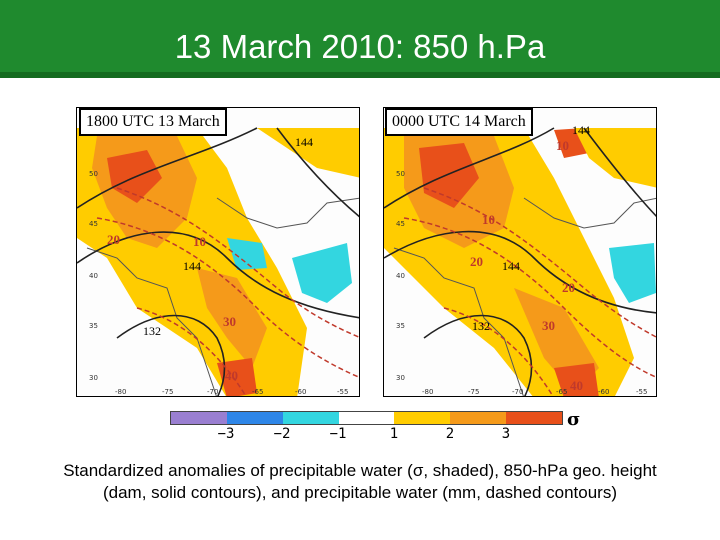  I want to click on panel-label-right: 0000 UTC 14 March, so click(459, 122).